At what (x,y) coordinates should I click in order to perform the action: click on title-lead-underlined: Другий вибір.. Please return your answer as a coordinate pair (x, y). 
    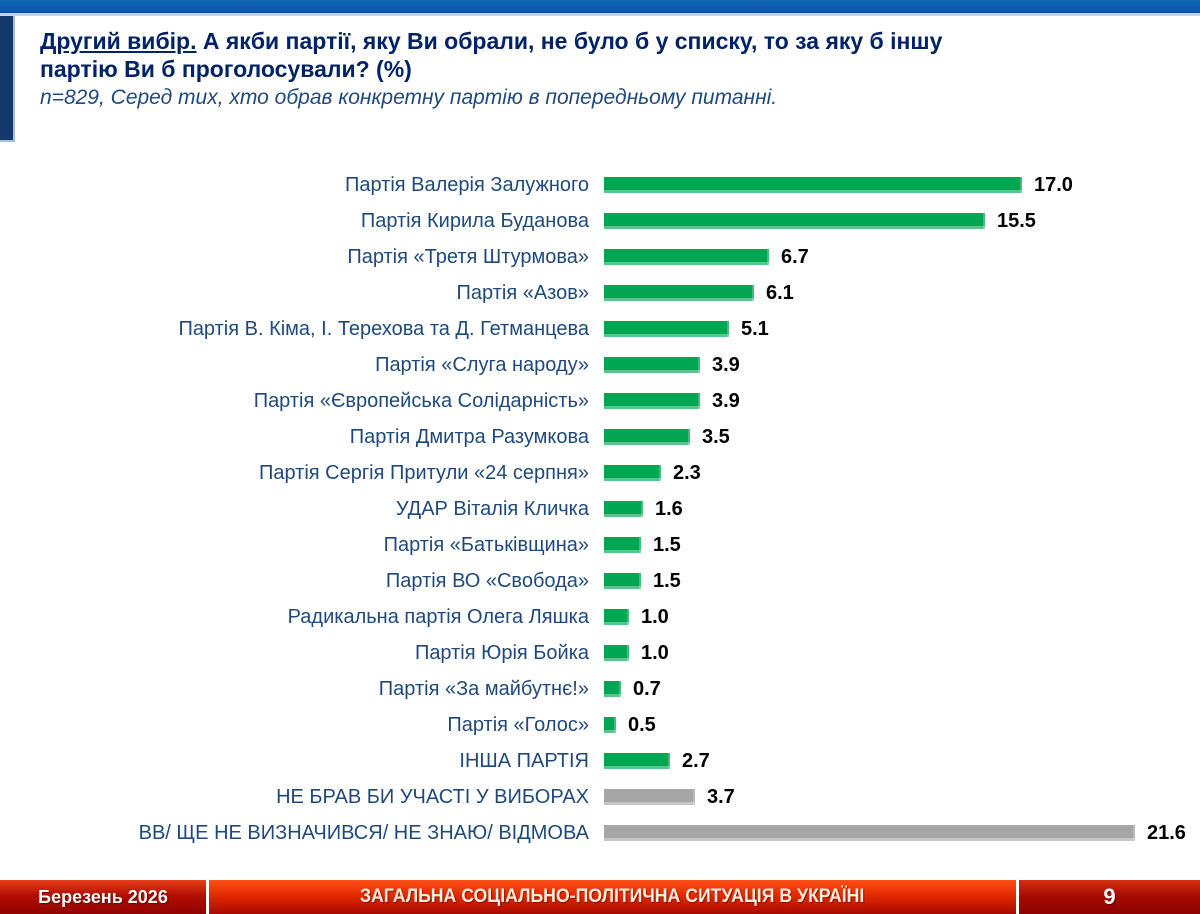
    Looking at the image, I should click on (118, 41).